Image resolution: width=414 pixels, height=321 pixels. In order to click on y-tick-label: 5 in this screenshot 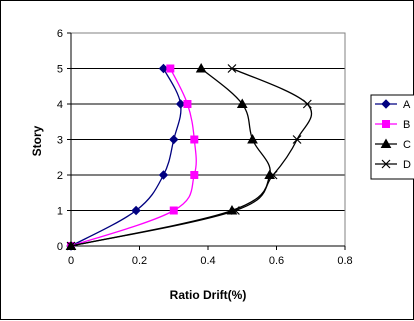, I will do `click(60, 70)`.